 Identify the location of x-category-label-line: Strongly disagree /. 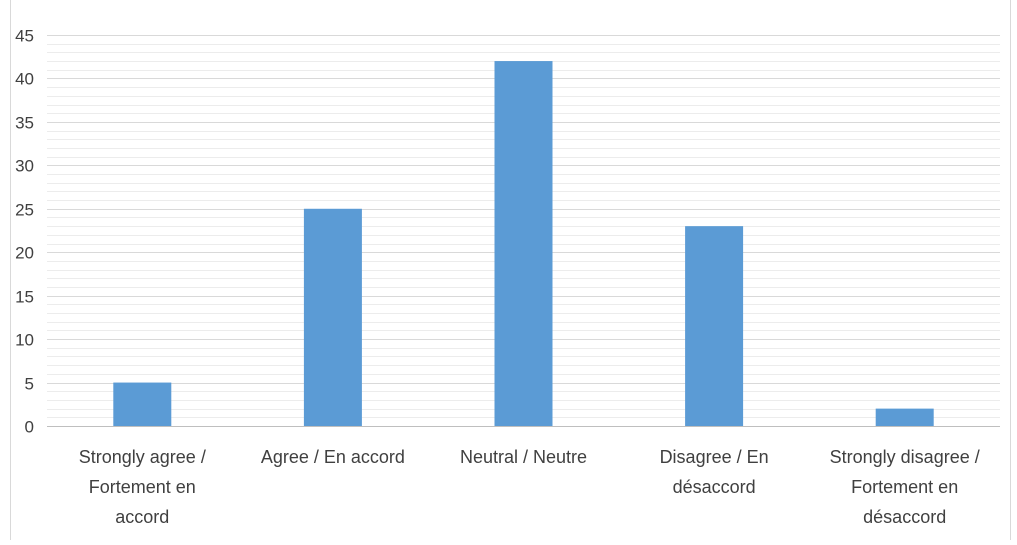
(905, 457).